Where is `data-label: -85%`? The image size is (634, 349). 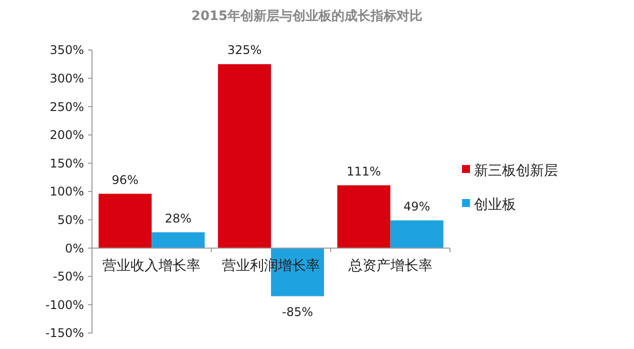 data-label: -85% is located at coordinates (298, 312).